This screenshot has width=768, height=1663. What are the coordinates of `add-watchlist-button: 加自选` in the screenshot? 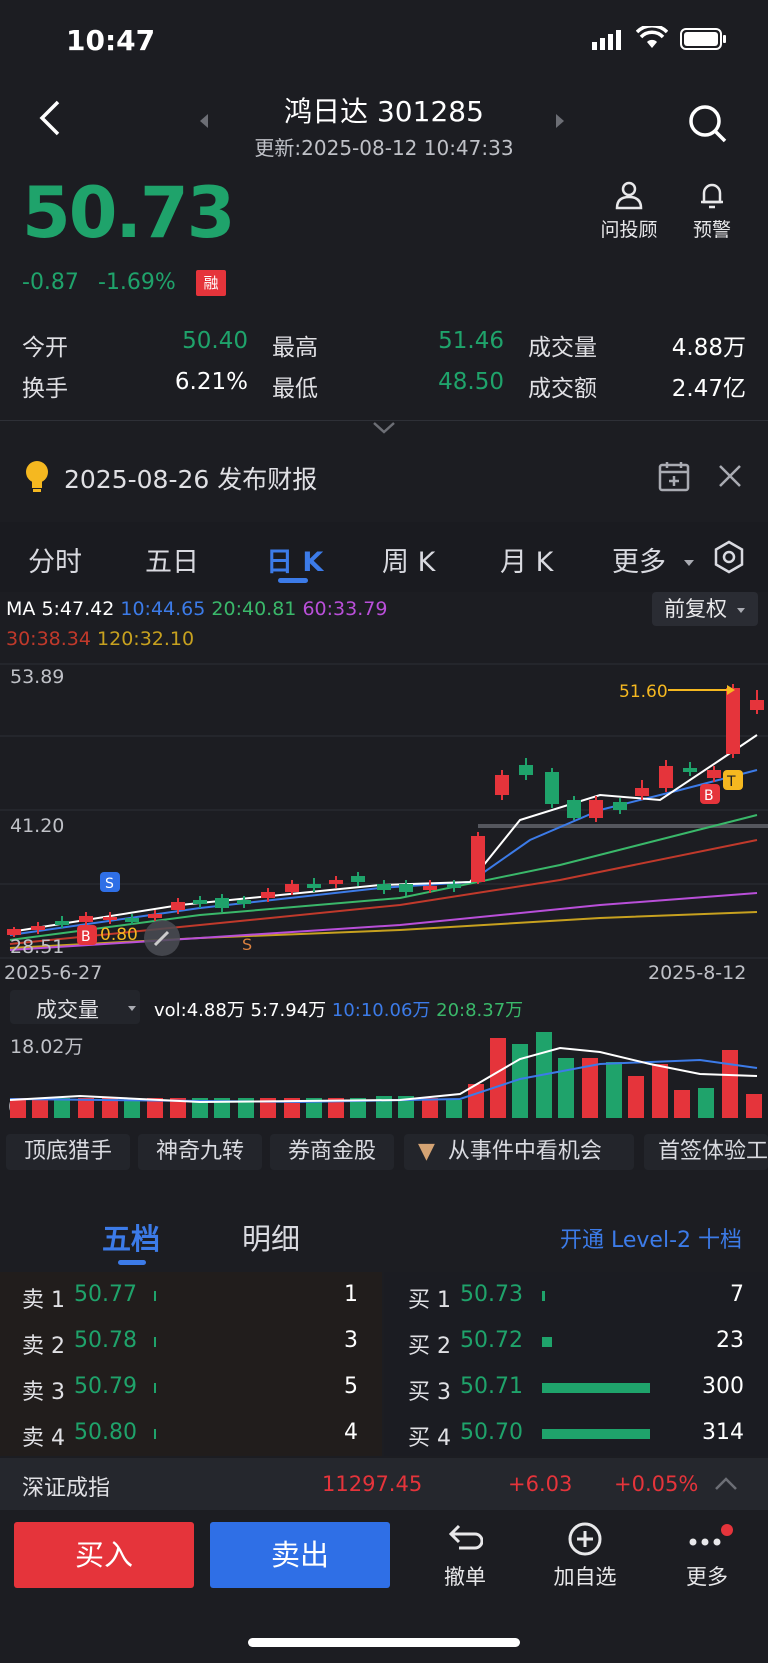 It's located at (585, 1556).